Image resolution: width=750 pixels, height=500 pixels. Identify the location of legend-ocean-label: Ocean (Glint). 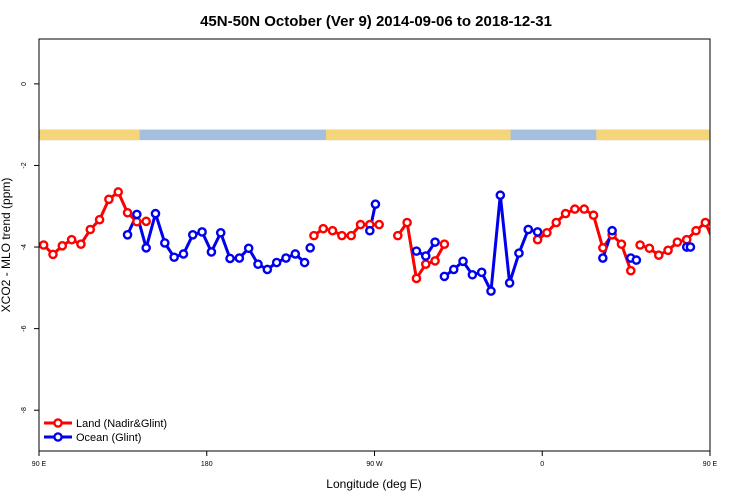
(108, 438).